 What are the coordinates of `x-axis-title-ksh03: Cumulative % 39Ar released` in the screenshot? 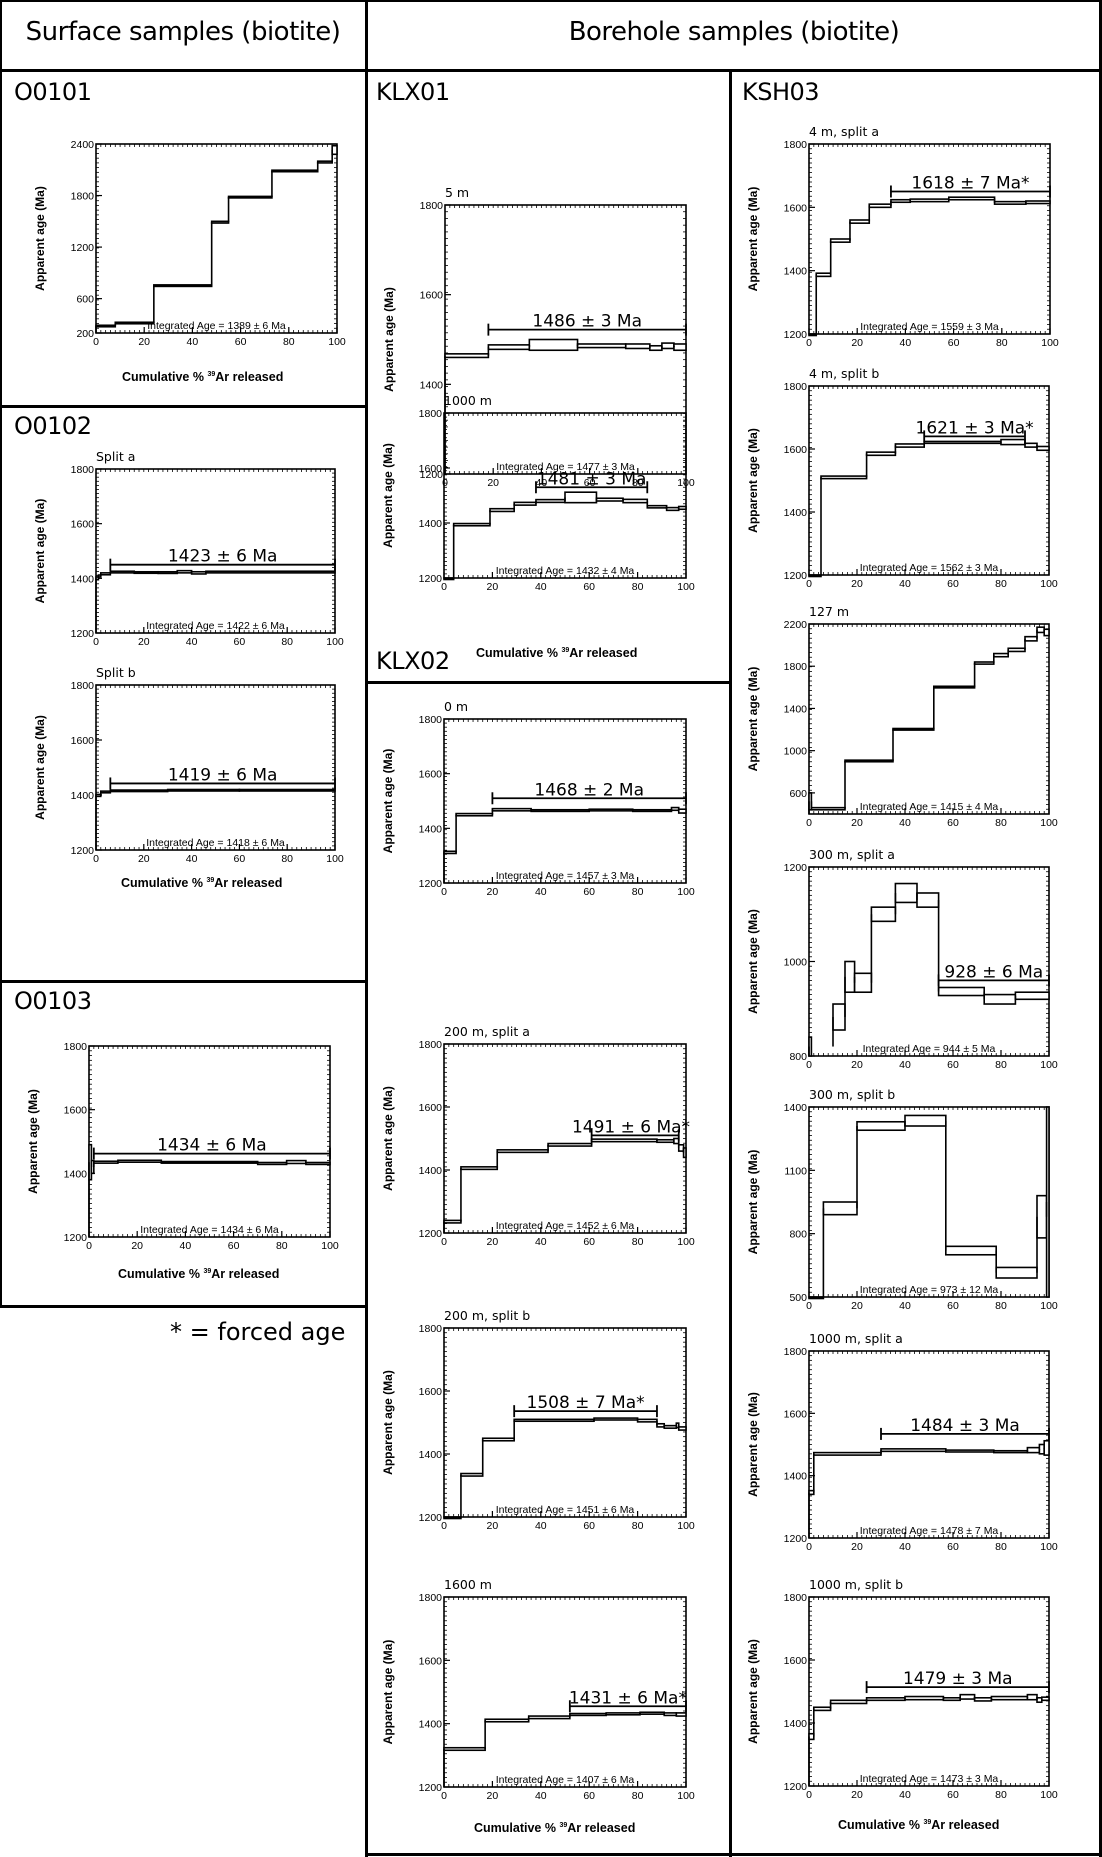 It's located at (919, 1825).